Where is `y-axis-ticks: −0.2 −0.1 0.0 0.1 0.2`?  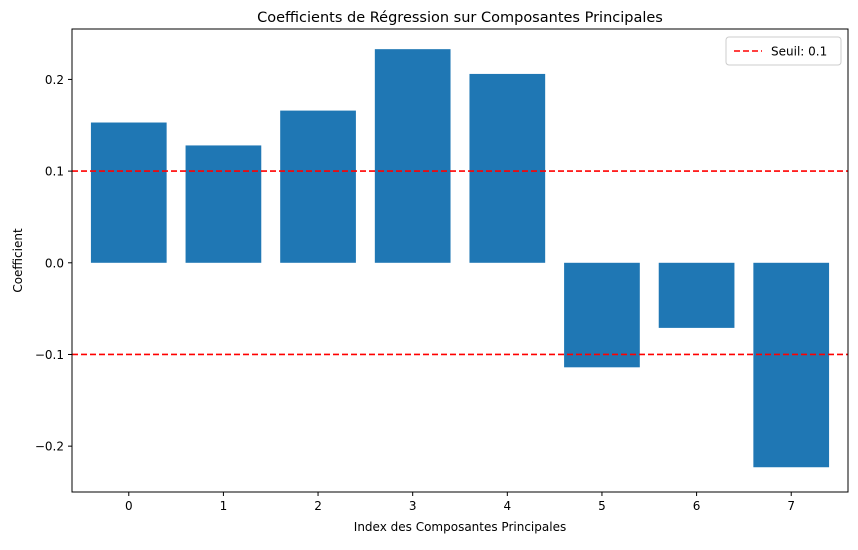
y-axis-ticks: −0.2 −0.1 0.0 0.1 0.2 is located at coordinates (53, 263).